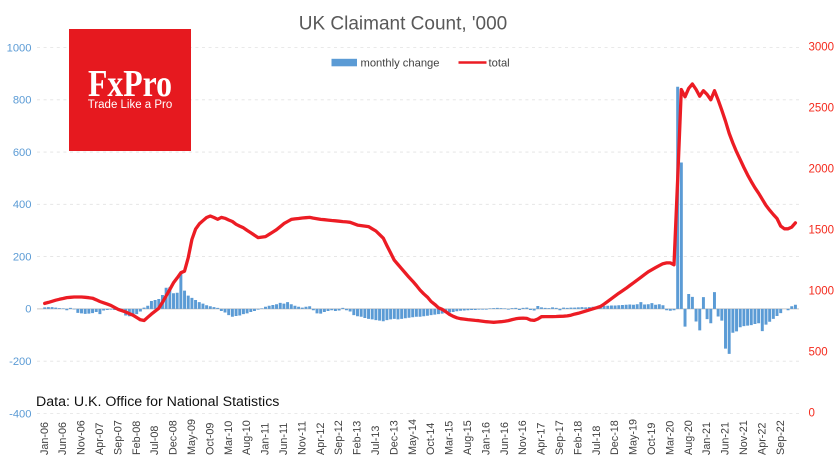 The width and height of the screenshot is (835, 470). I want to click on svg-text: Aug-20, so click(689, 437).